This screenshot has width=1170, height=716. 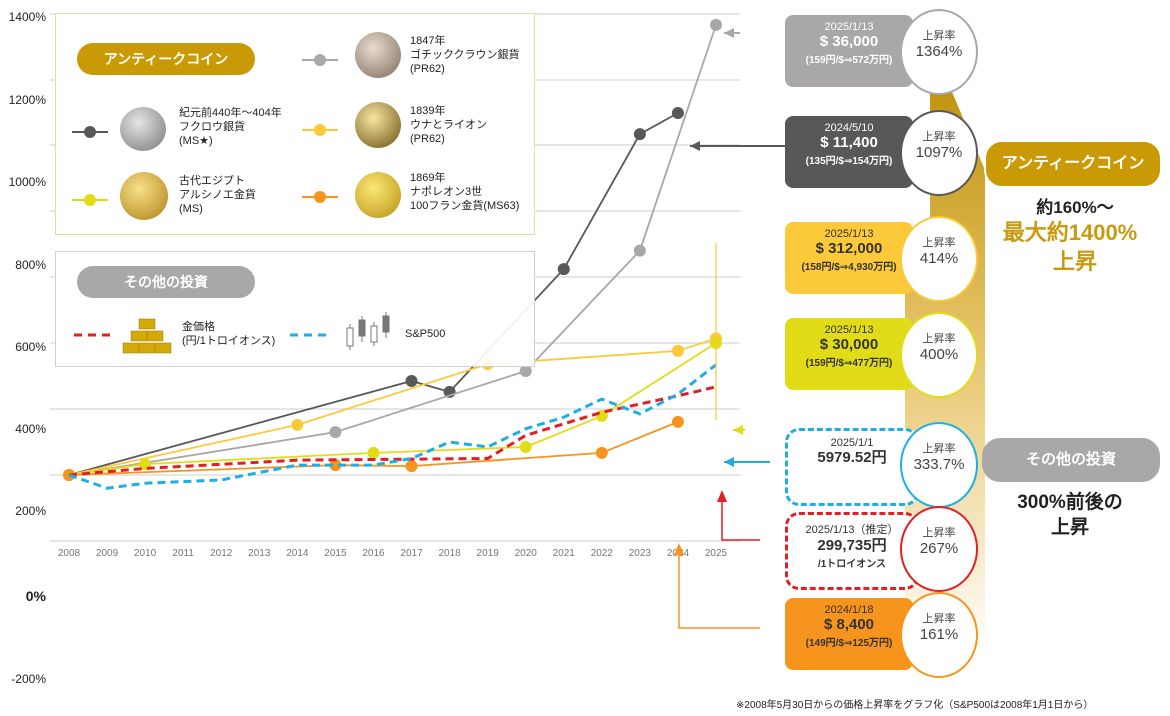 I want to click on napoleon-coin-icon, so click(x=378, y=195).